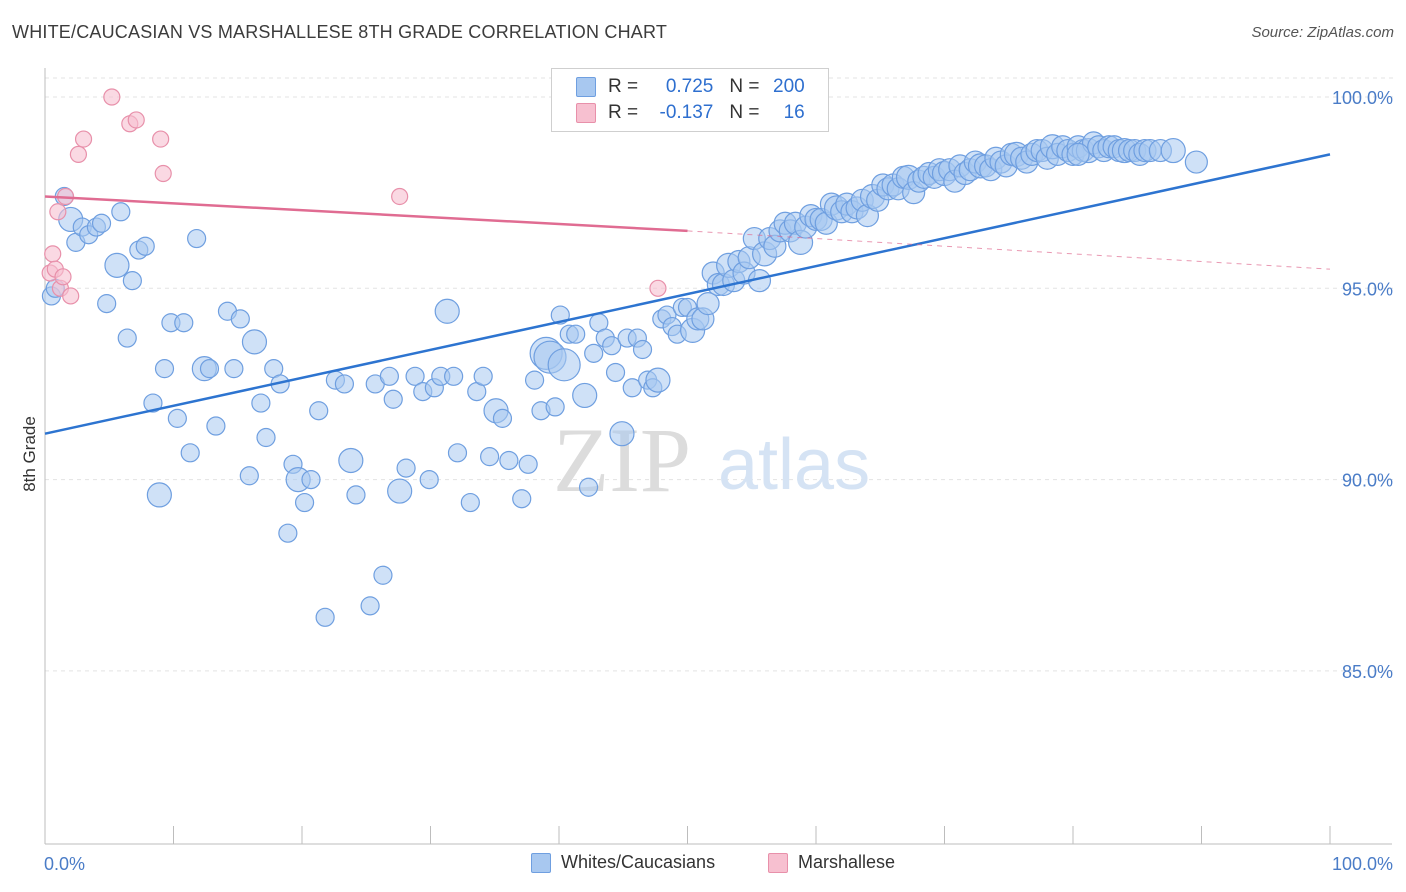 The width and height of the screenshot is (1406, 892). What do you see at coordinates (789, 86) in the screenshot?
I see `legend-n-value: 200` at bounding box center [789, 86].